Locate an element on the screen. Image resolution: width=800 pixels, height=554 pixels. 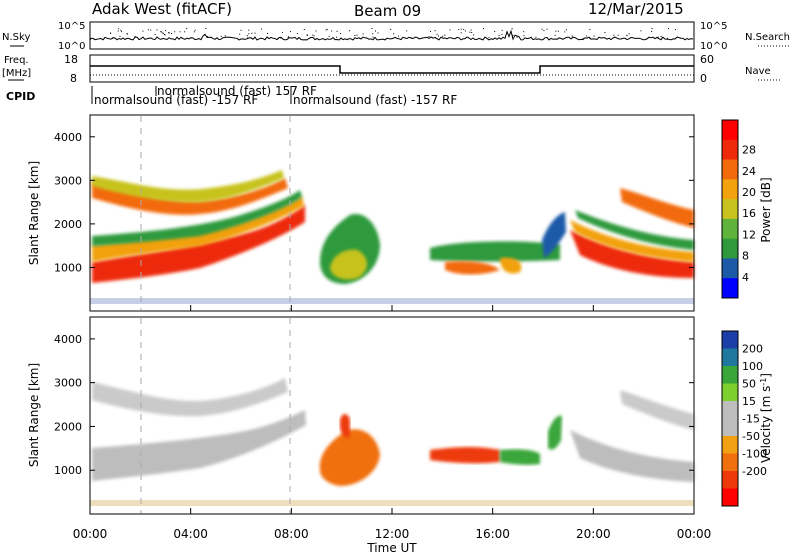
power-y-tick-label: 1000 is located at coordinates (68, 267).